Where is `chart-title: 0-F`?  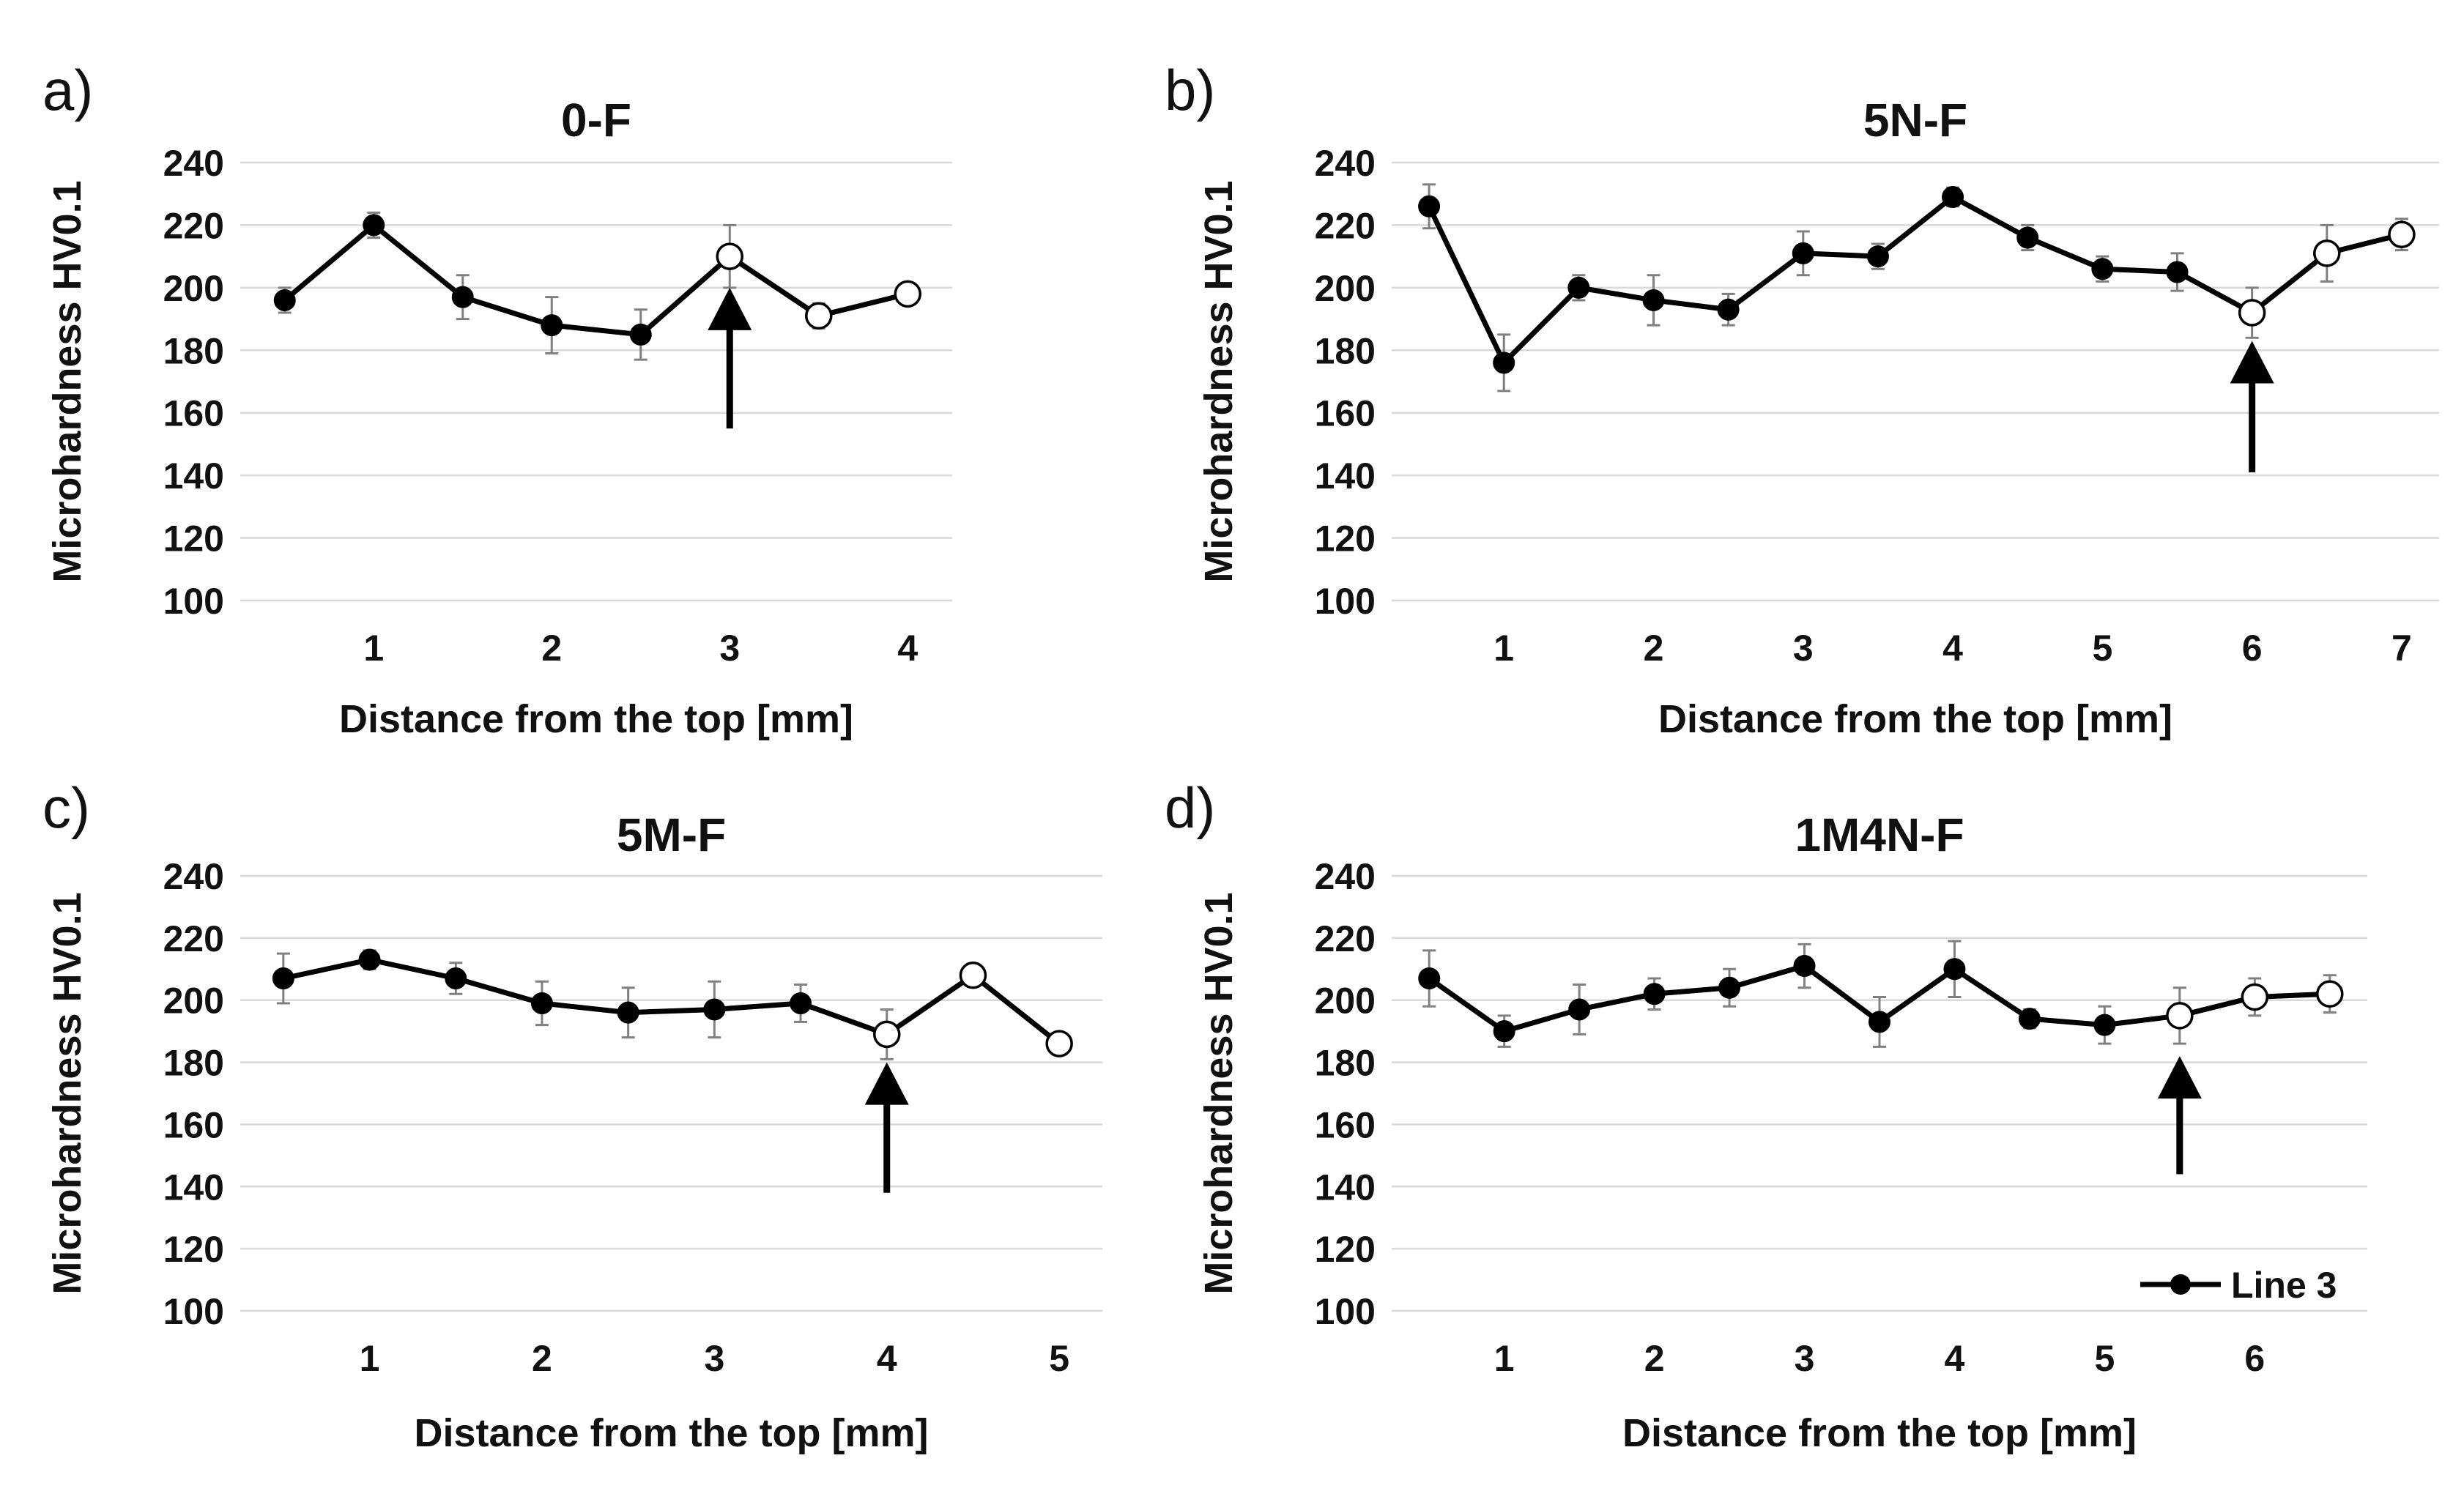 chart-title: 0-F is located at coordinates (596, 120).